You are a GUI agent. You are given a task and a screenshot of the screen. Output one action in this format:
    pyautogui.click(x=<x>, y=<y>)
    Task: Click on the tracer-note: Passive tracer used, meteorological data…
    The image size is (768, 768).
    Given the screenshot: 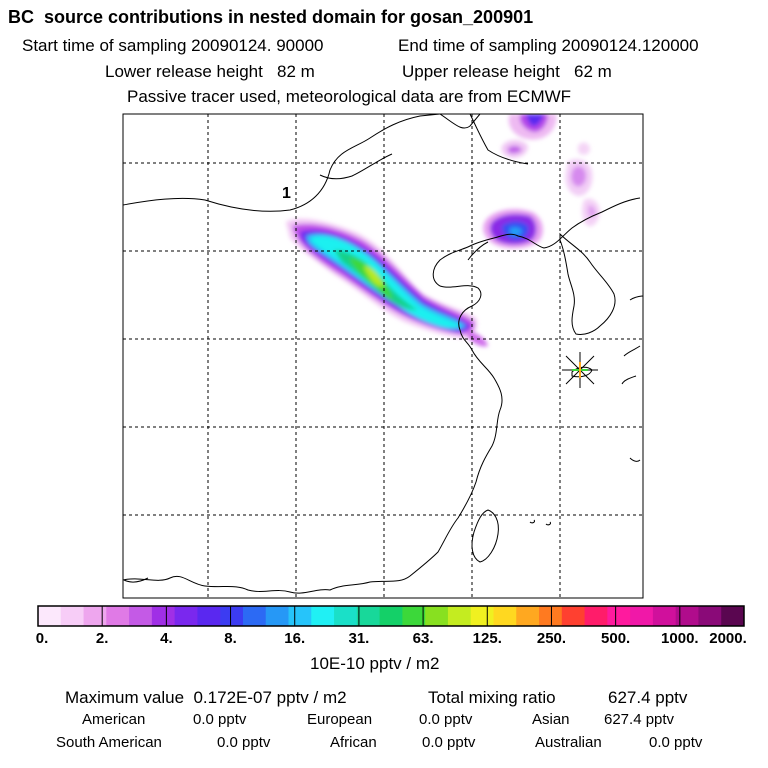 What is the action you would take?
    pyautogui.click(x=349, y=96)
    